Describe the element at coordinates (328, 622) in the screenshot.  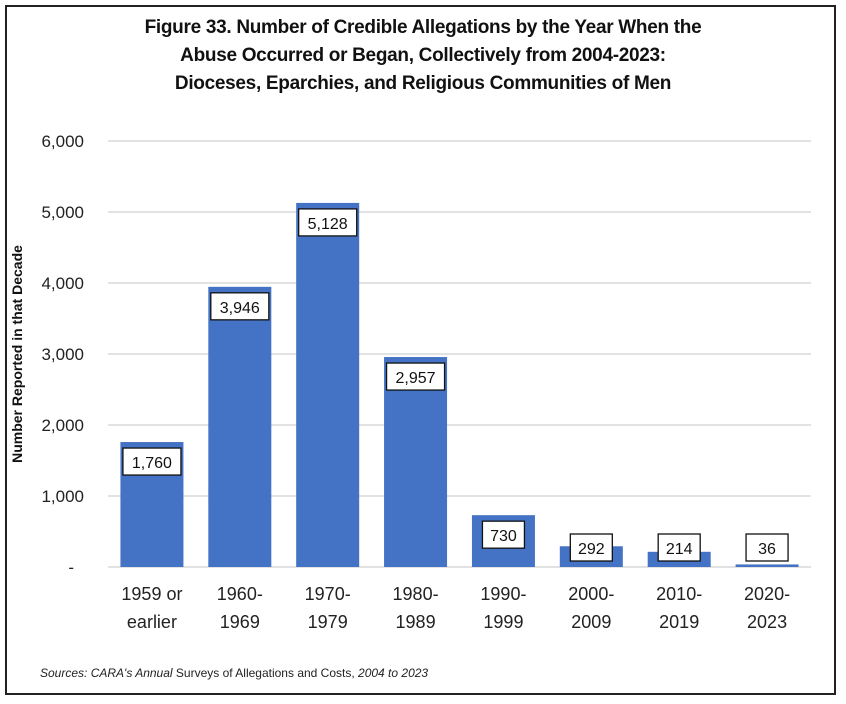
I see `x-tick-label: 1979` at that location.